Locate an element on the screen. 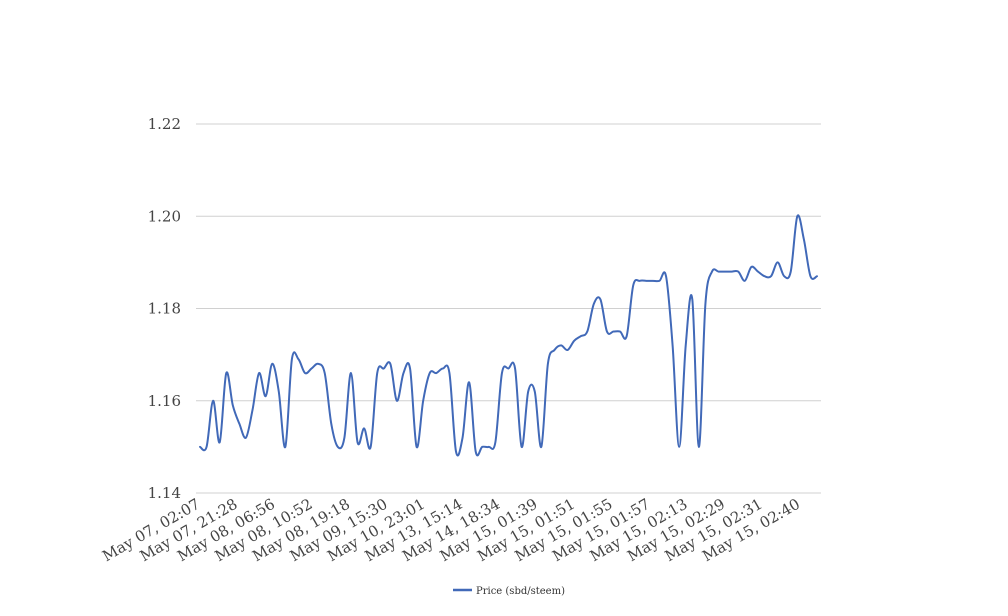  y-tick-label: 1.18 is located at coordinates (164, 309).